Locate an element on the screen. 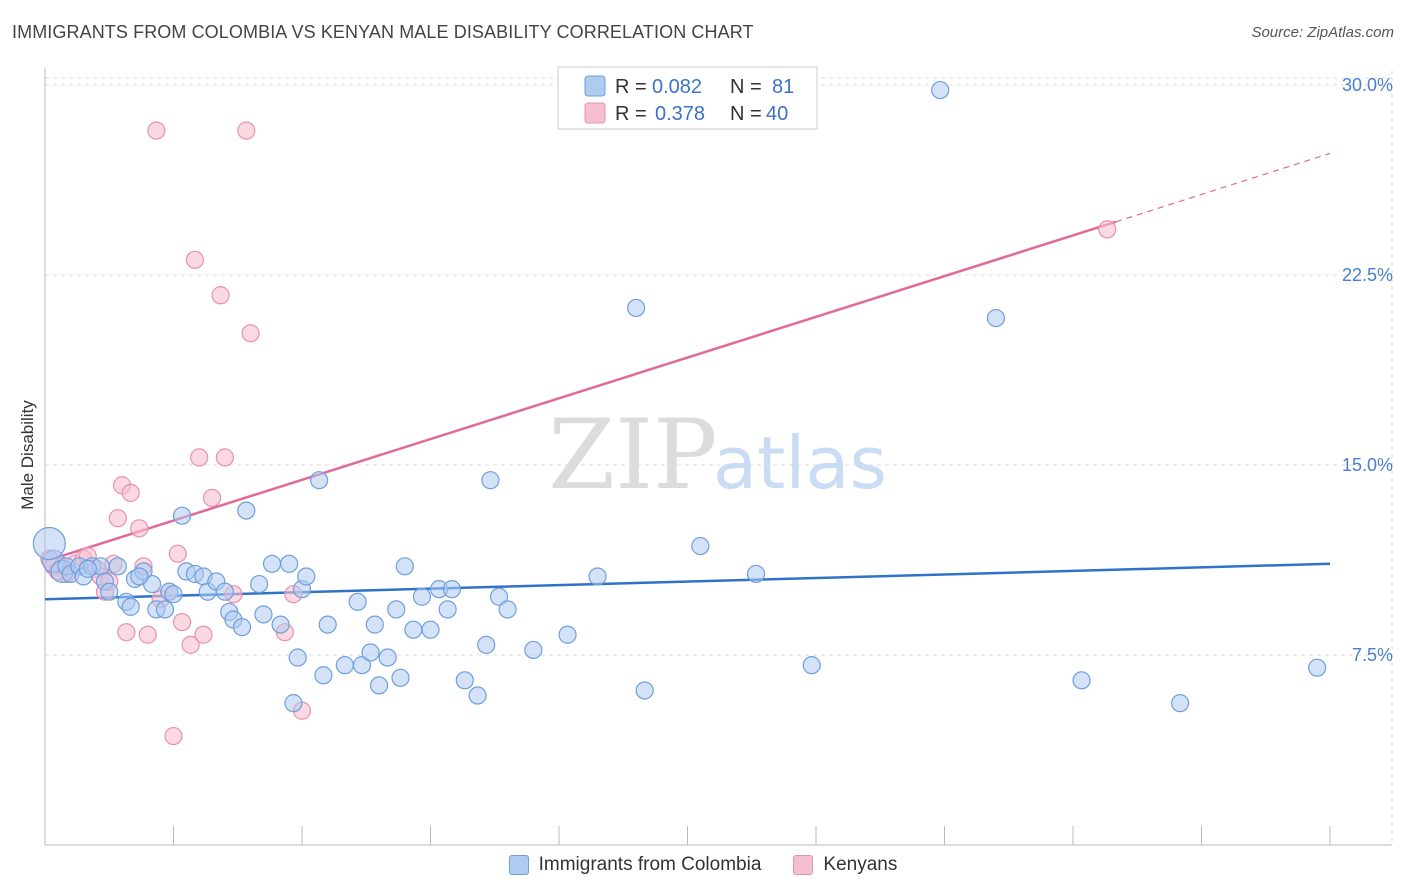 The height and width of the screenshot is (892, 1406). legend-label-kenyans: Kenyans is located at coordinates (860, 864).